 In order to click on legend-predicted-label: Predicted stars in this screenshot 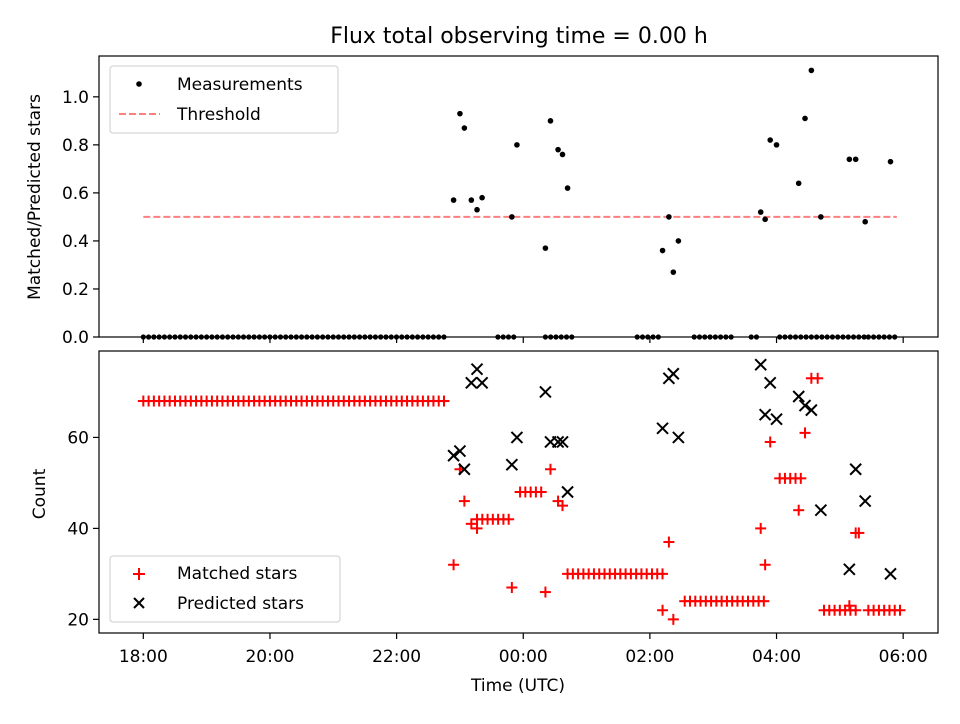, I will do `click(240, 604)`.